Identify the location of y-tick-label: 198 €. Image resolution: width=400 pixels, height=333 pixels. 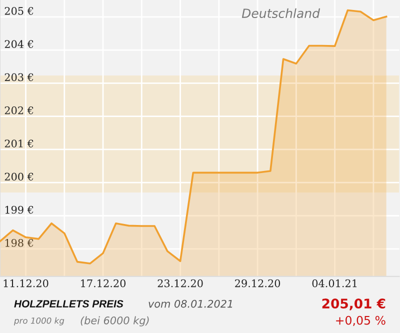
(19, 242).